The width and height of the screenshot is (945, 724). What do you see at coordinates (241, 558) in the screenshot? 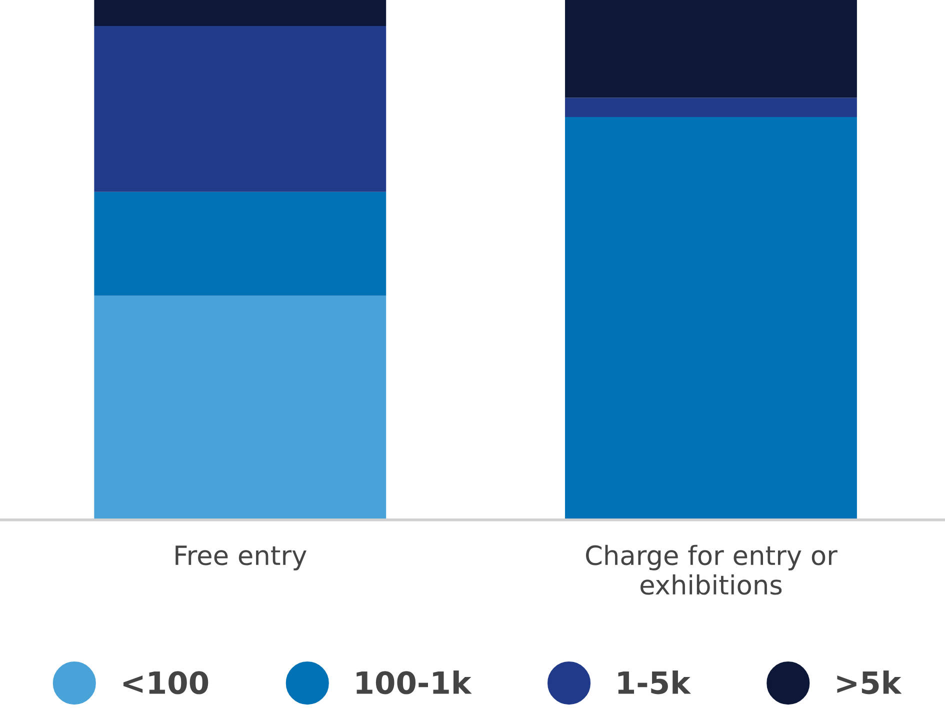
I see `x-tick-label: Free entry` at bounding box center [241, 558].